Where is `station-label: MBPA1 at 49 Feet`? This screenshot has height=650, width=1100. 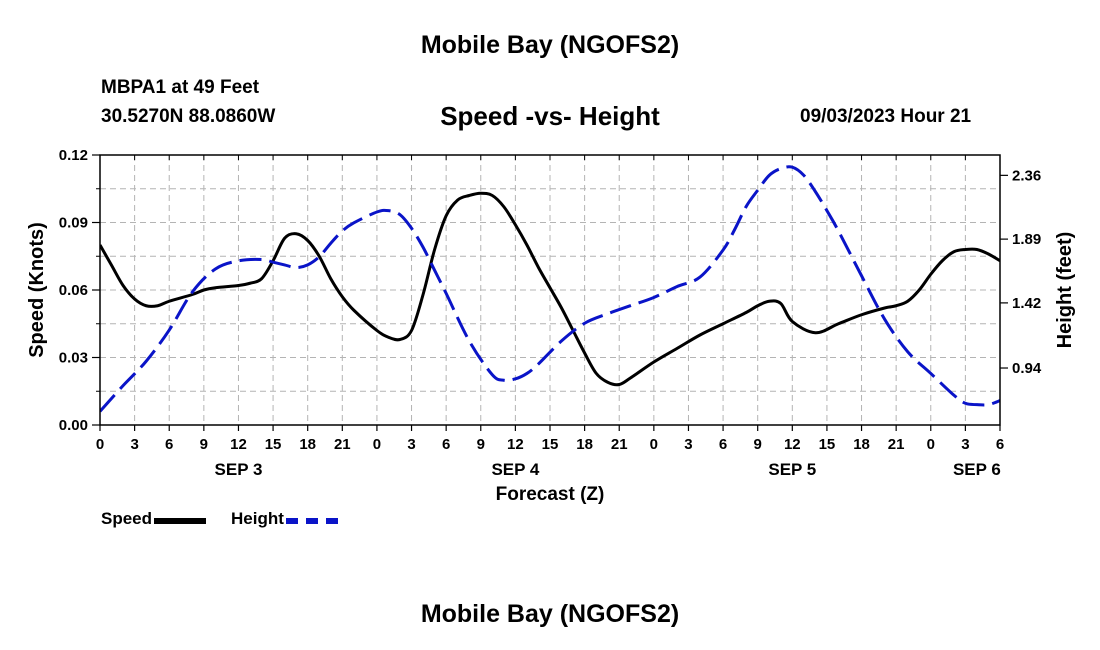
station-label: MBPA1 at 49 Feet is located at coordinates (180, 87).